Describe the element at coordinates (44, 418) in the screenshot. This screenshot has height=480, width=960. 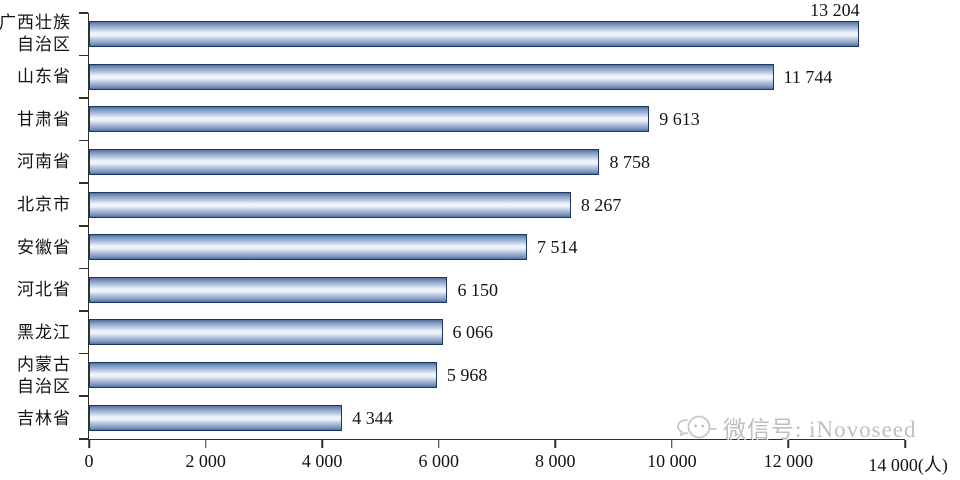
I see `category-label-line: 吉林省` at that location.